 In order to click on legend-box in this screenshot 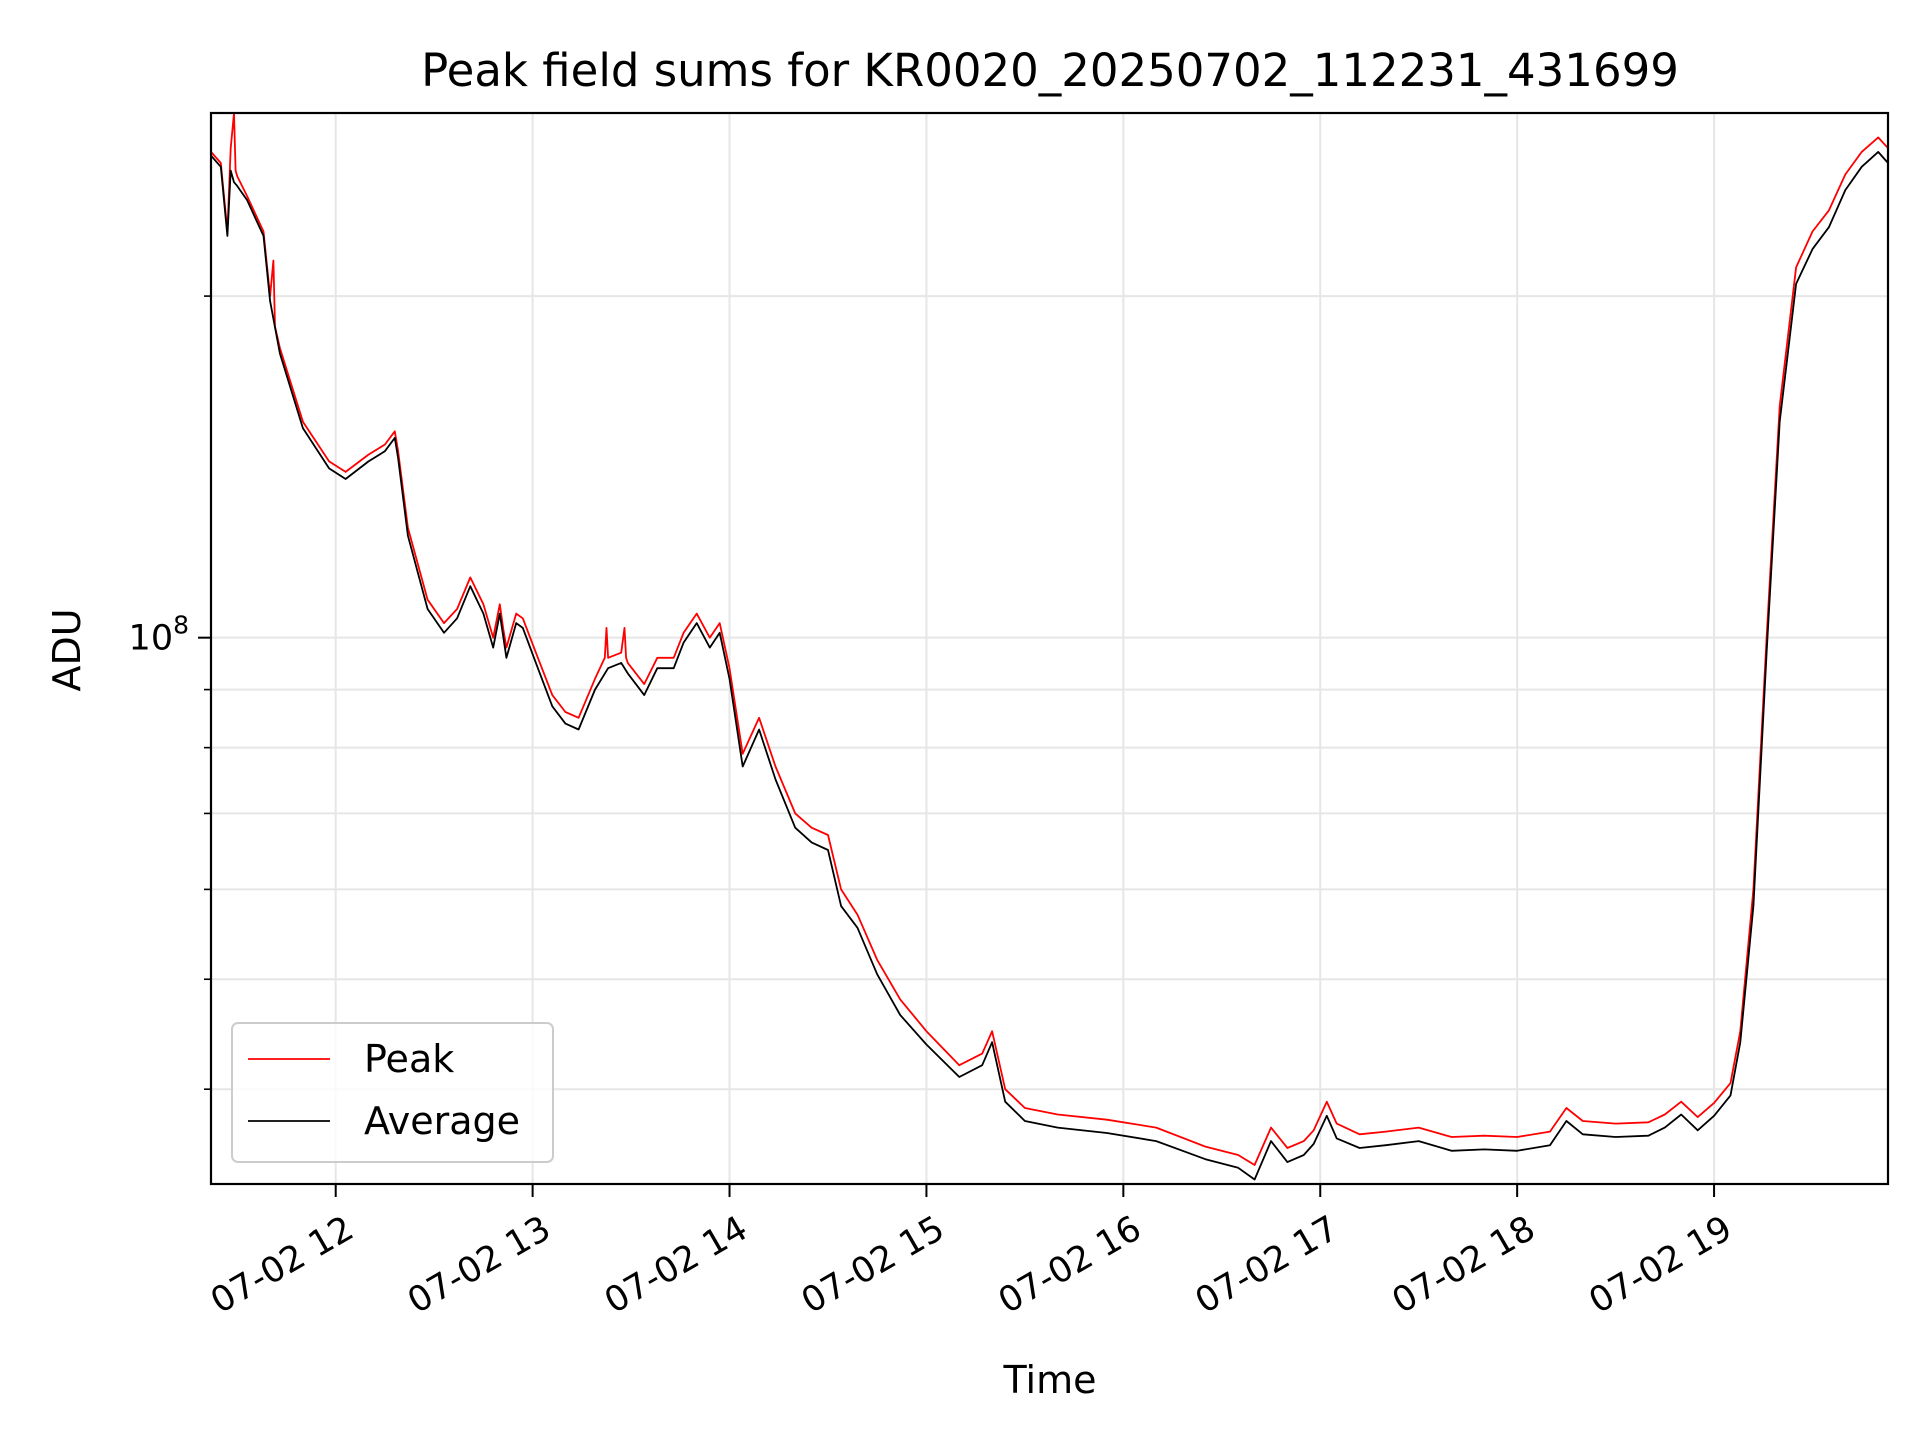, I will do `click(392, 1092)`.